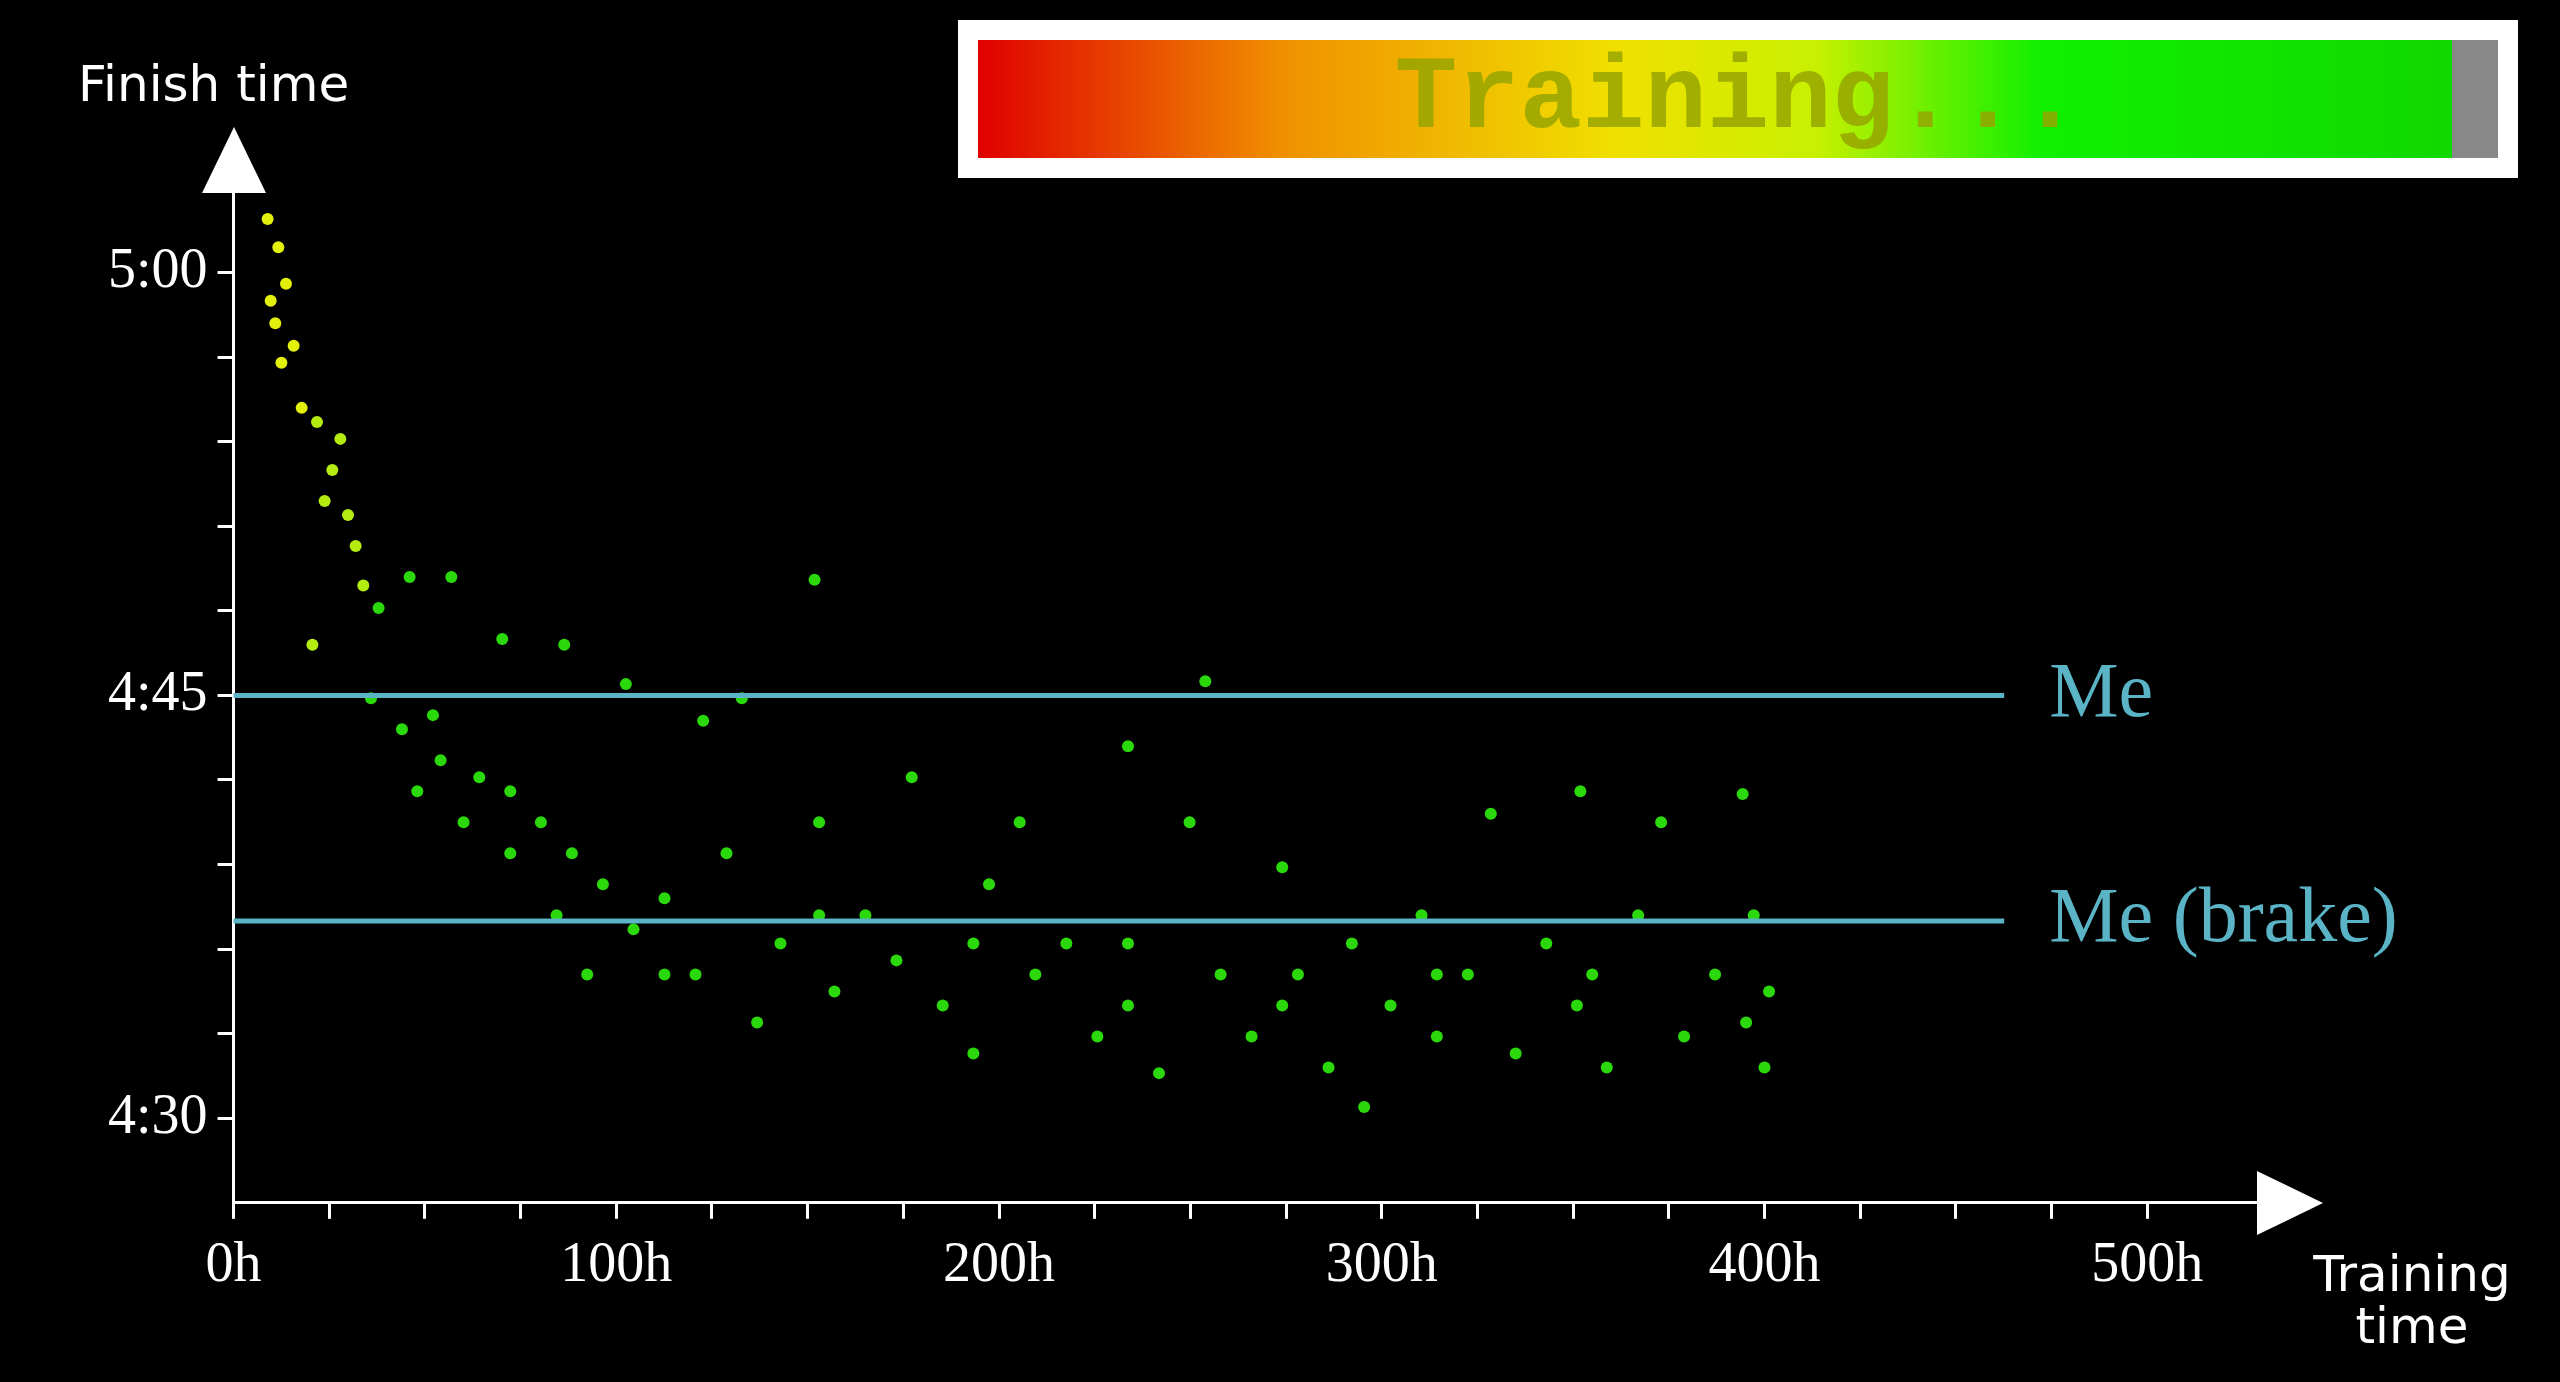  What do you see at coordinates (2147, 1262) in the screenshot?
I see `x-tick-label: 500h` at bounding box center [2147, 1262].